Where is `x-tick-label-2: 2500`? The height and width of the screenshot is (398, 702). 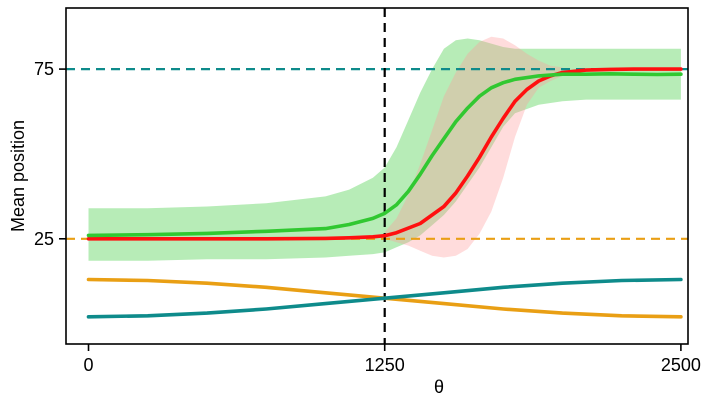
x-tick-label-2: 2500 is located at coordinates (681, 365).